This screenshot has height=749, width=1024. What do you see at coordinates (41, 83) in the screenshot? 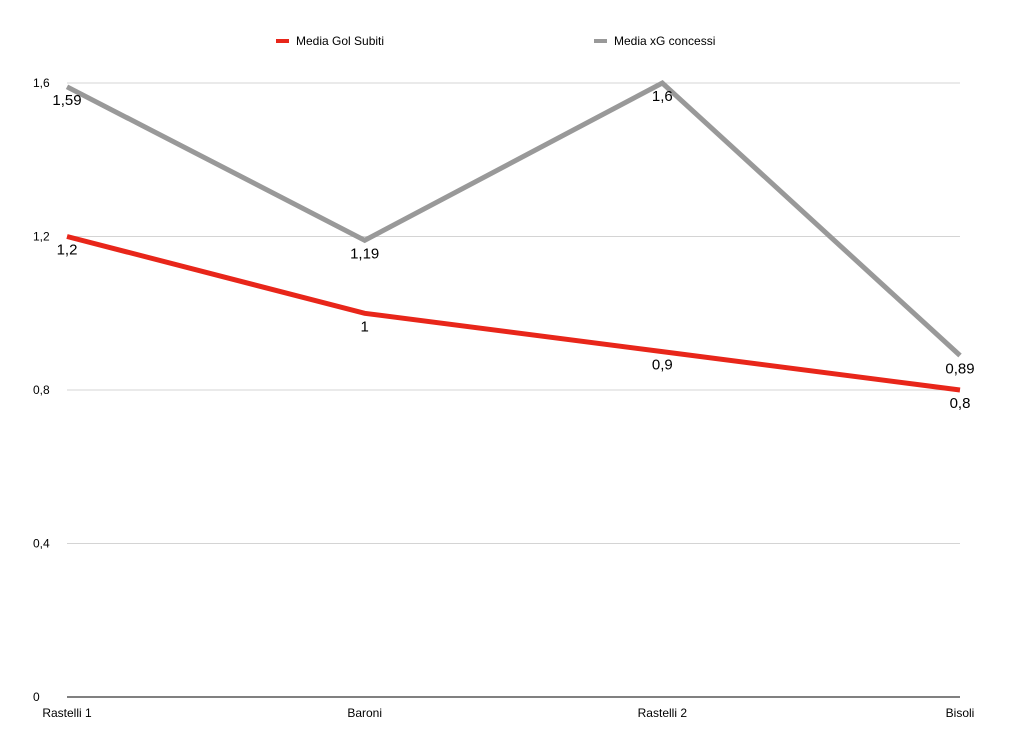
I see `y-tick-label: 1,6` at bounding box center [41, 83].